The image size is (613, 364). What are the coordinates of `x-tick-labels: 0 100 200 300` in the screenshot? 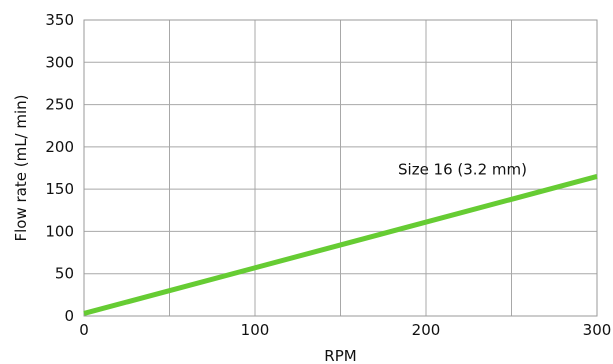 It's located at (345, 330).